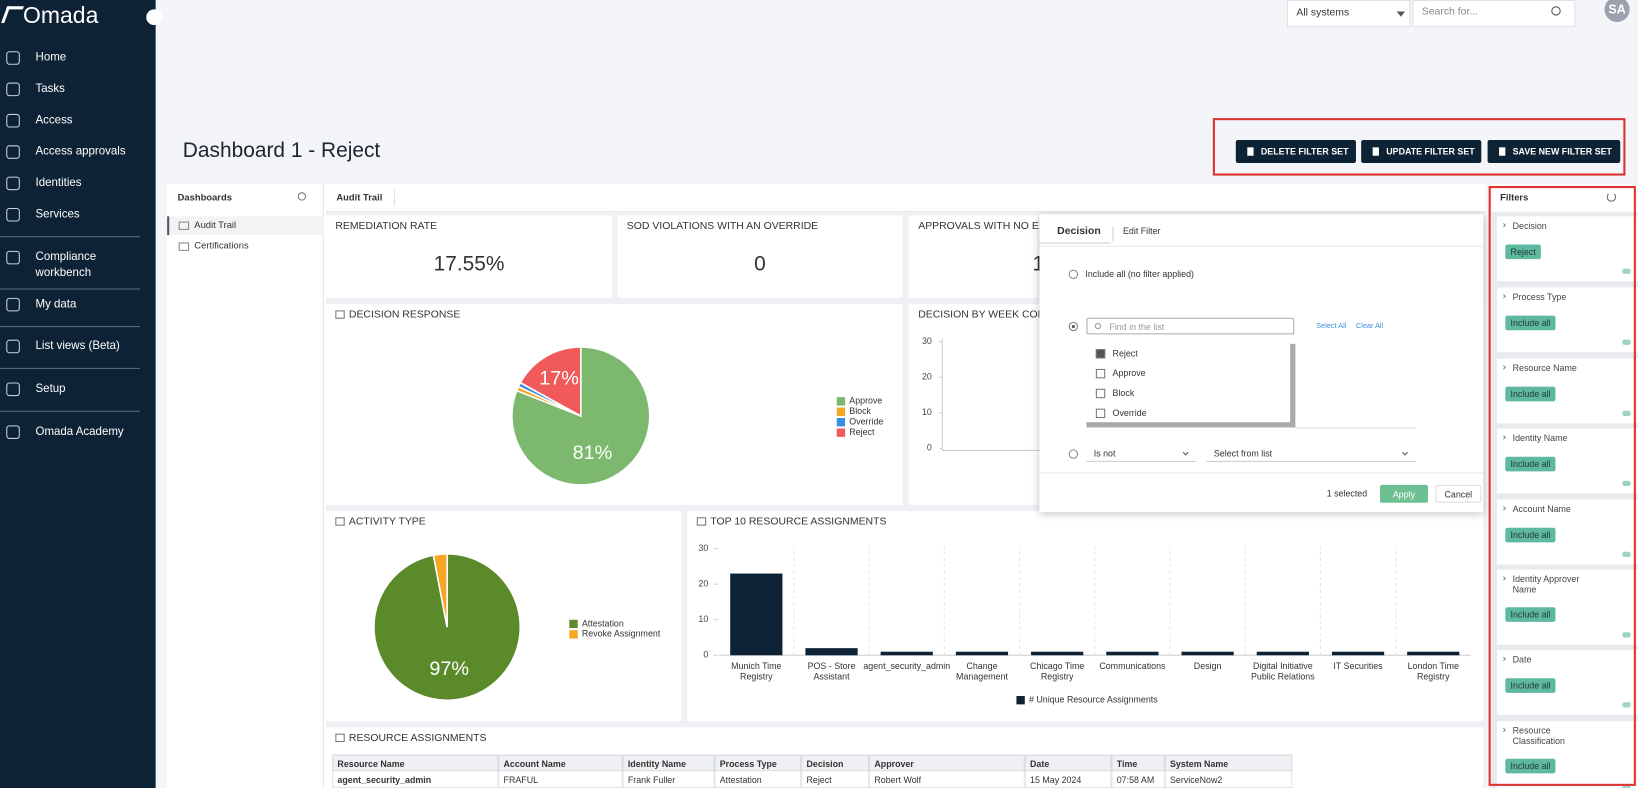 This screenshot has height=788, width=1638. What do you see at coordinates (748, 764) in the screenshot?
I see `column-header: Process Type` at bounding box center [748, 764].